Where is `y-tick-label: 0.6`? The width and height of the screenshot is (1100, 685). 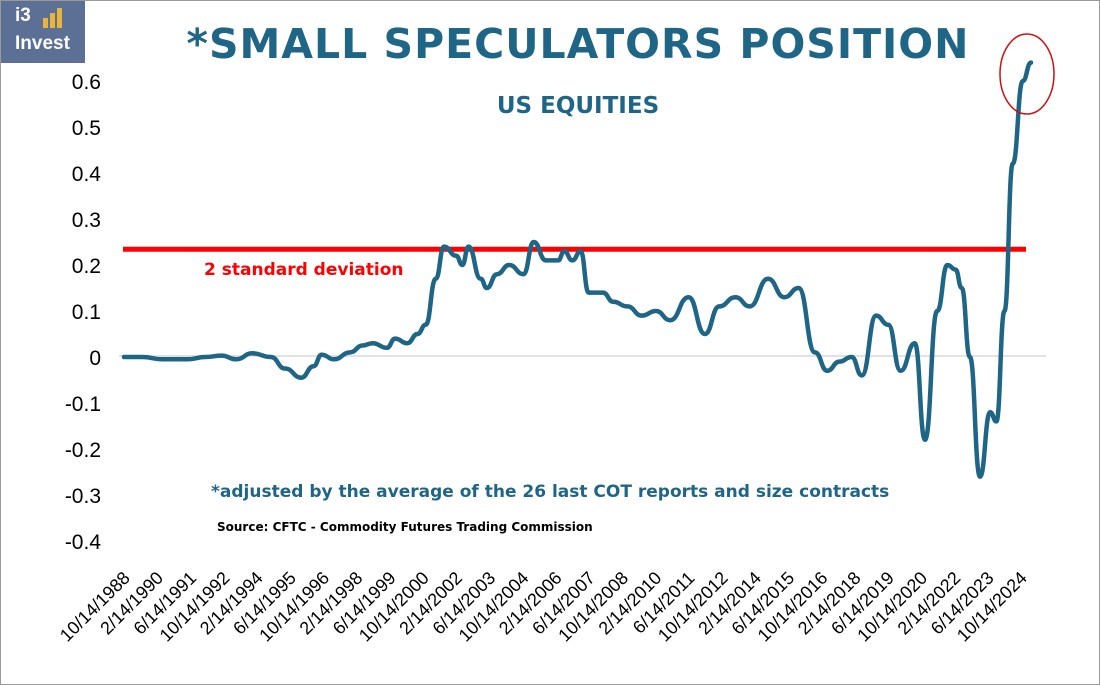
y-tick-label: 0.6 is located at coordinates (86, 82).